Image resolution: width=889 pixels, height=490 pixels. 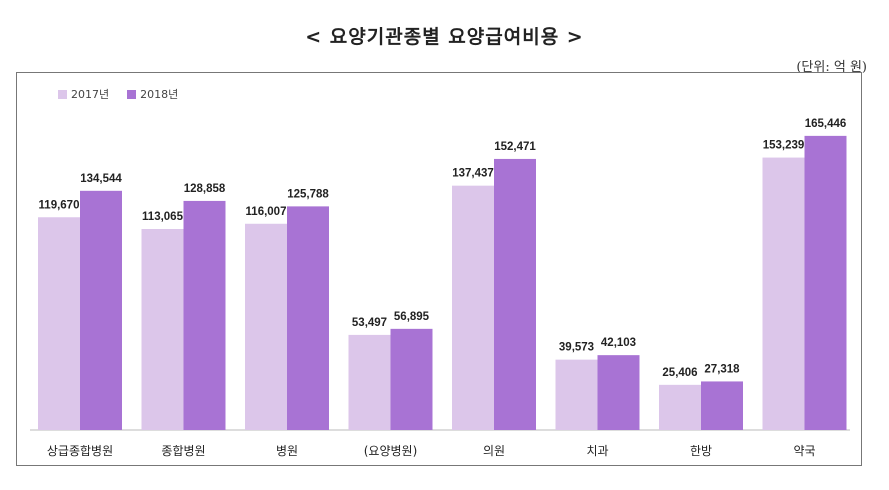 What do you see at coordinates (804, 450) in the screenshot?
I see `category-label-7: 약국` at bounding box center [804, 450].